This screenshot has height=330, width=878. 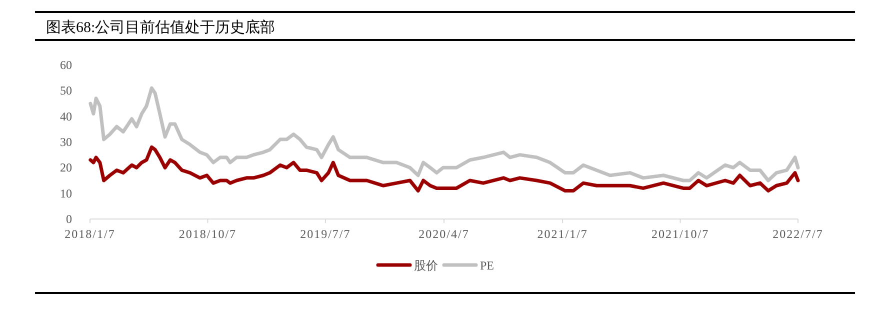 What do you see at coordinates (325, 234) in the screenshot?
I see `x-tick-label: 2019/7/7` at bounding box center [325, 234].